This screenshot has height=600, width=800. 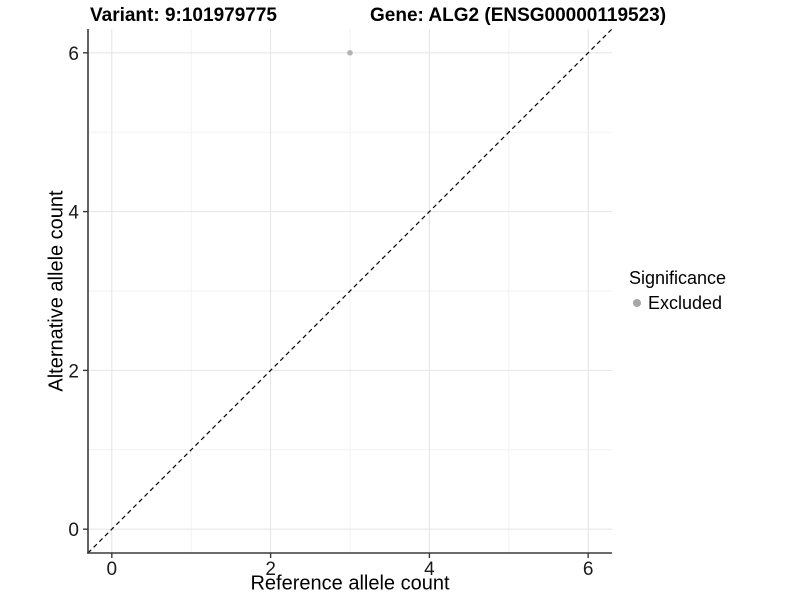 What do you see at coordinates (112, 569) in the screenshot?
I see `x-tick-label: 0` at bounding box center [112, 569].